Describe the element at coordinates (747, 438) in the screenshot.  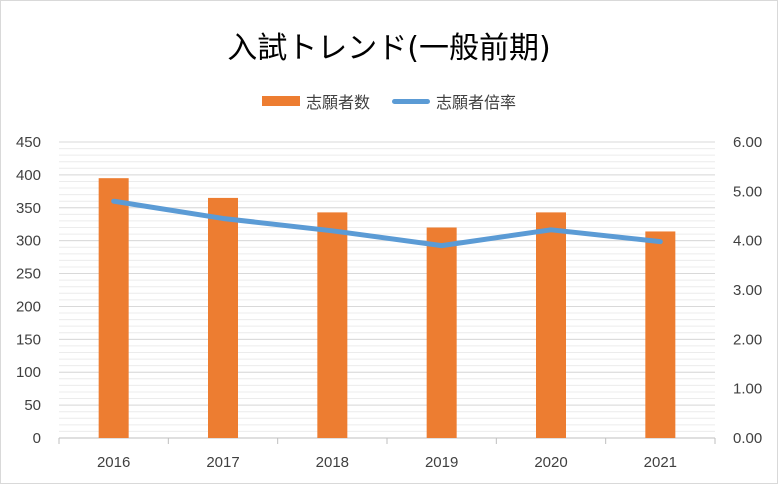
I see `y-right-tick-label: 0.00` at that location.